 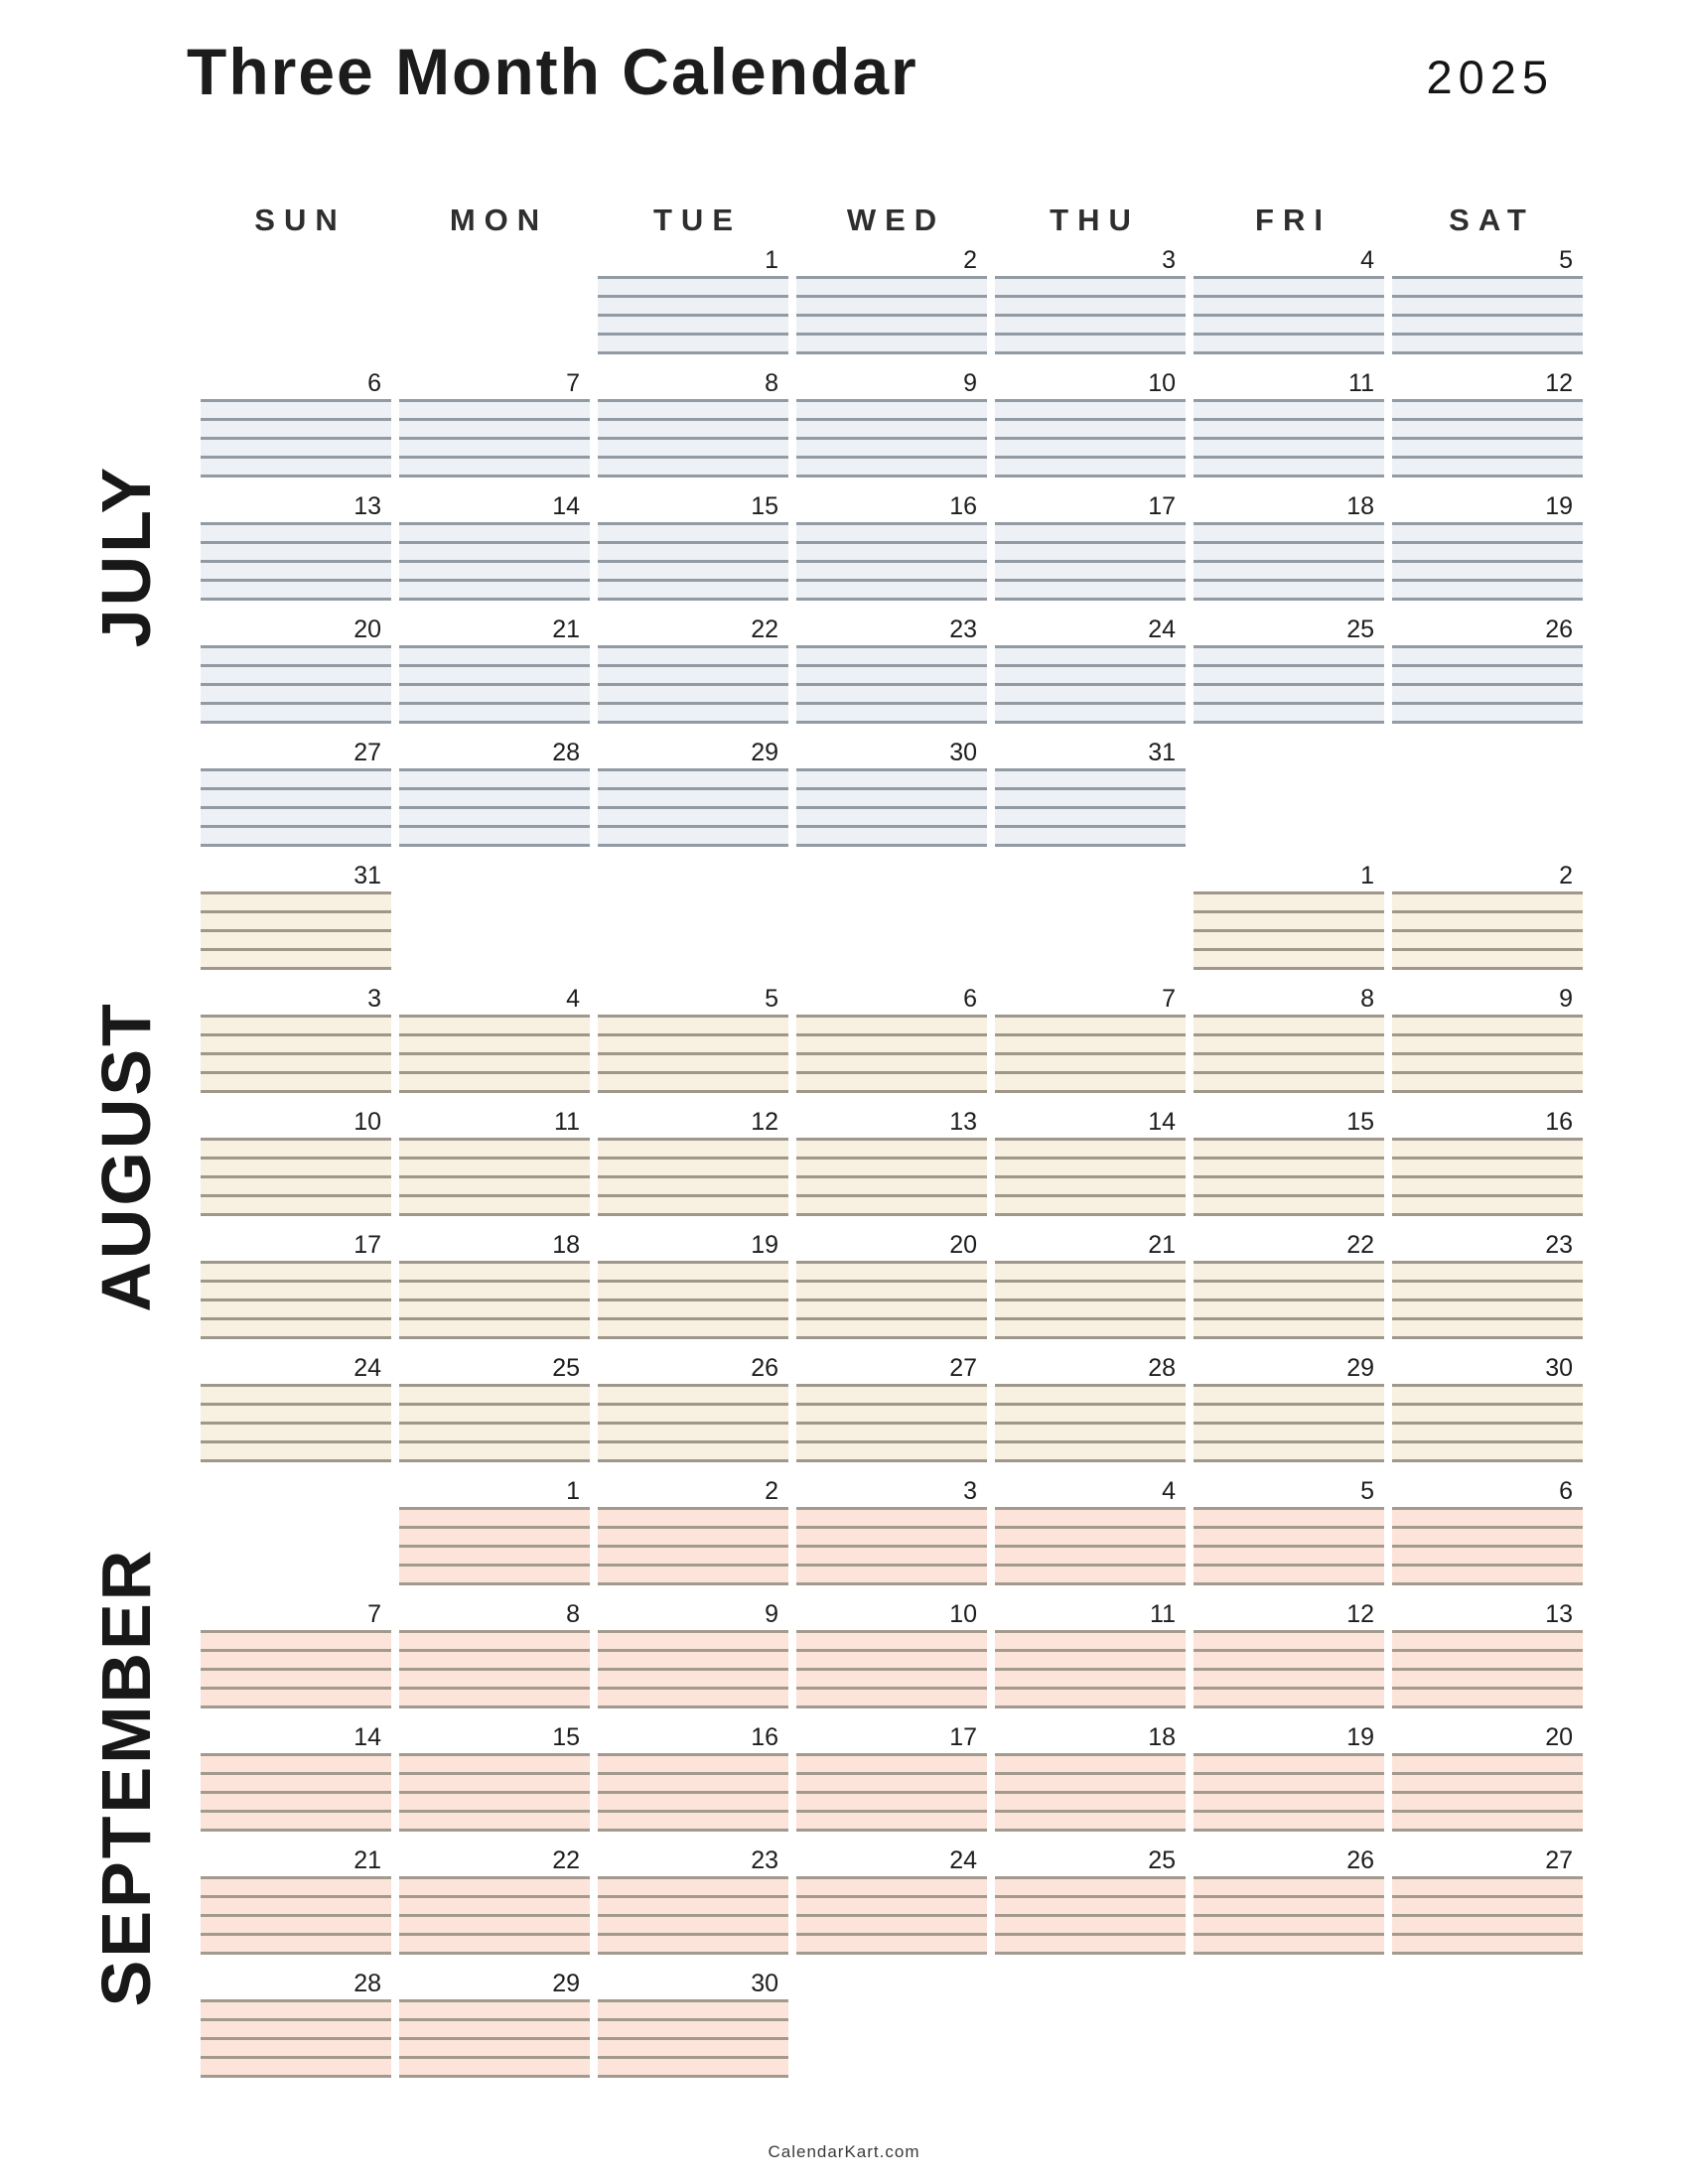 I want to click on day-cell: 14, so click(x=494, y=547).